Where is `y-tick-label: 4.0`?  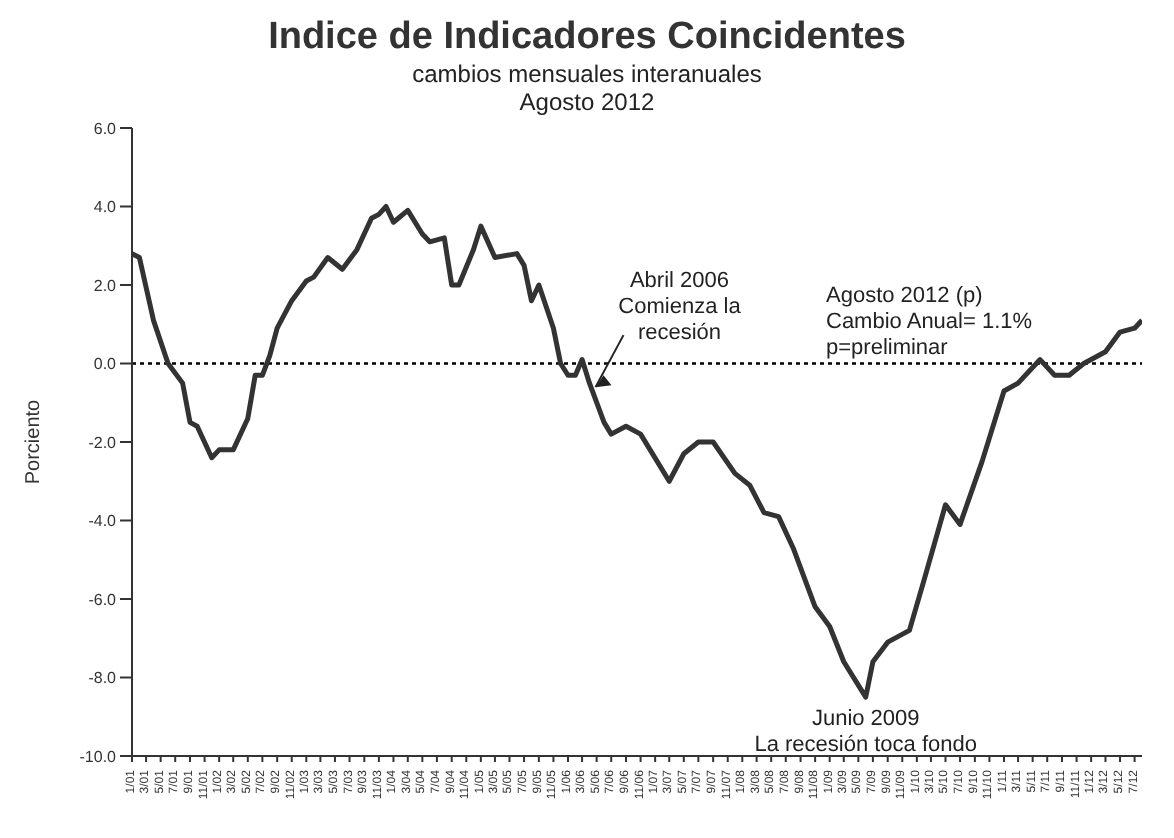 y-tick-label: 4.0 is located at coordinates (105, 207).